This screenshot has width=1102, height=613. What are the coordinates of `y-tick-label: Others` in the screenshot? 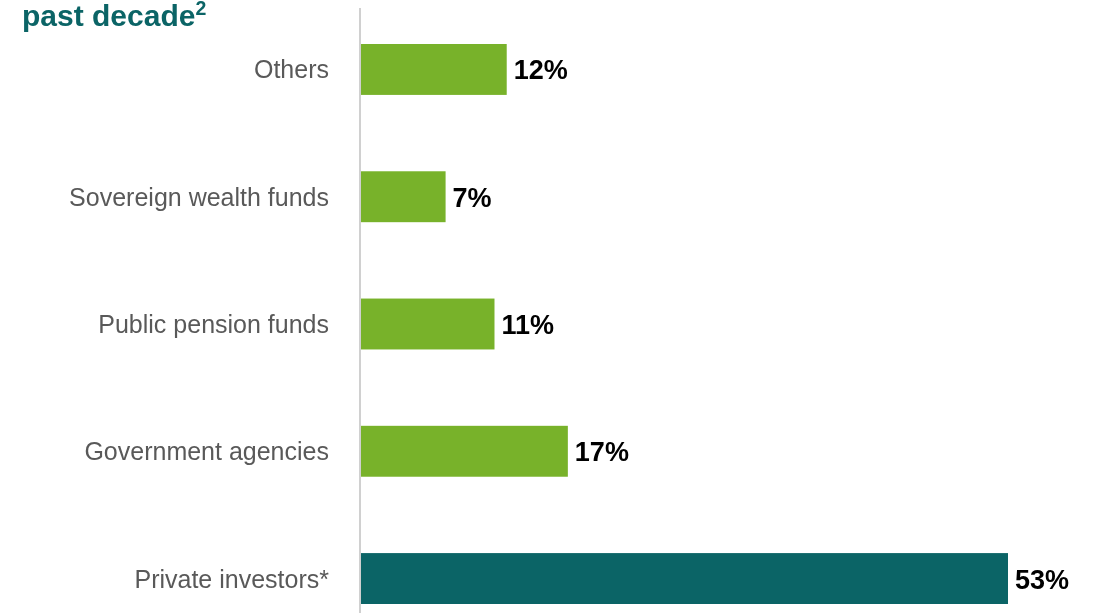 It's located at (291, 69).